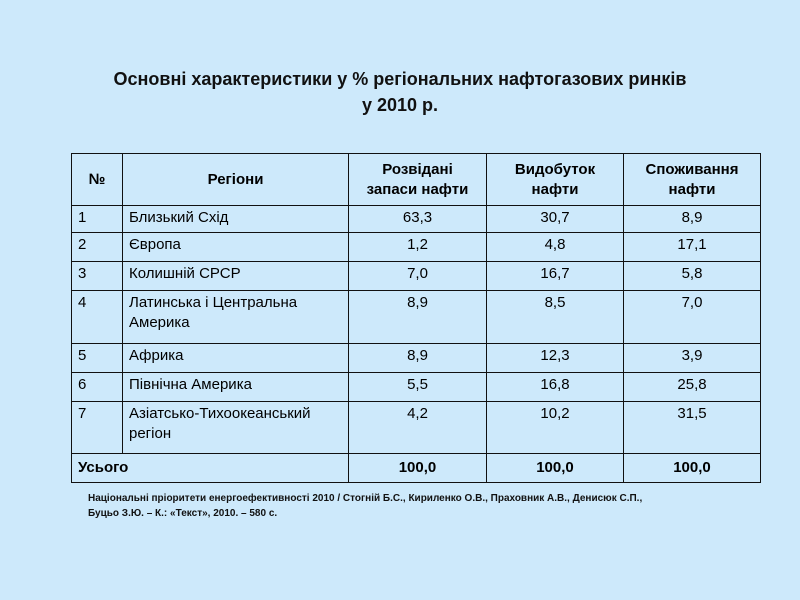 Image resolution: width=800 pixels, height=600 pixels. I want to click on reserves: 63,3, so click(417, 219).